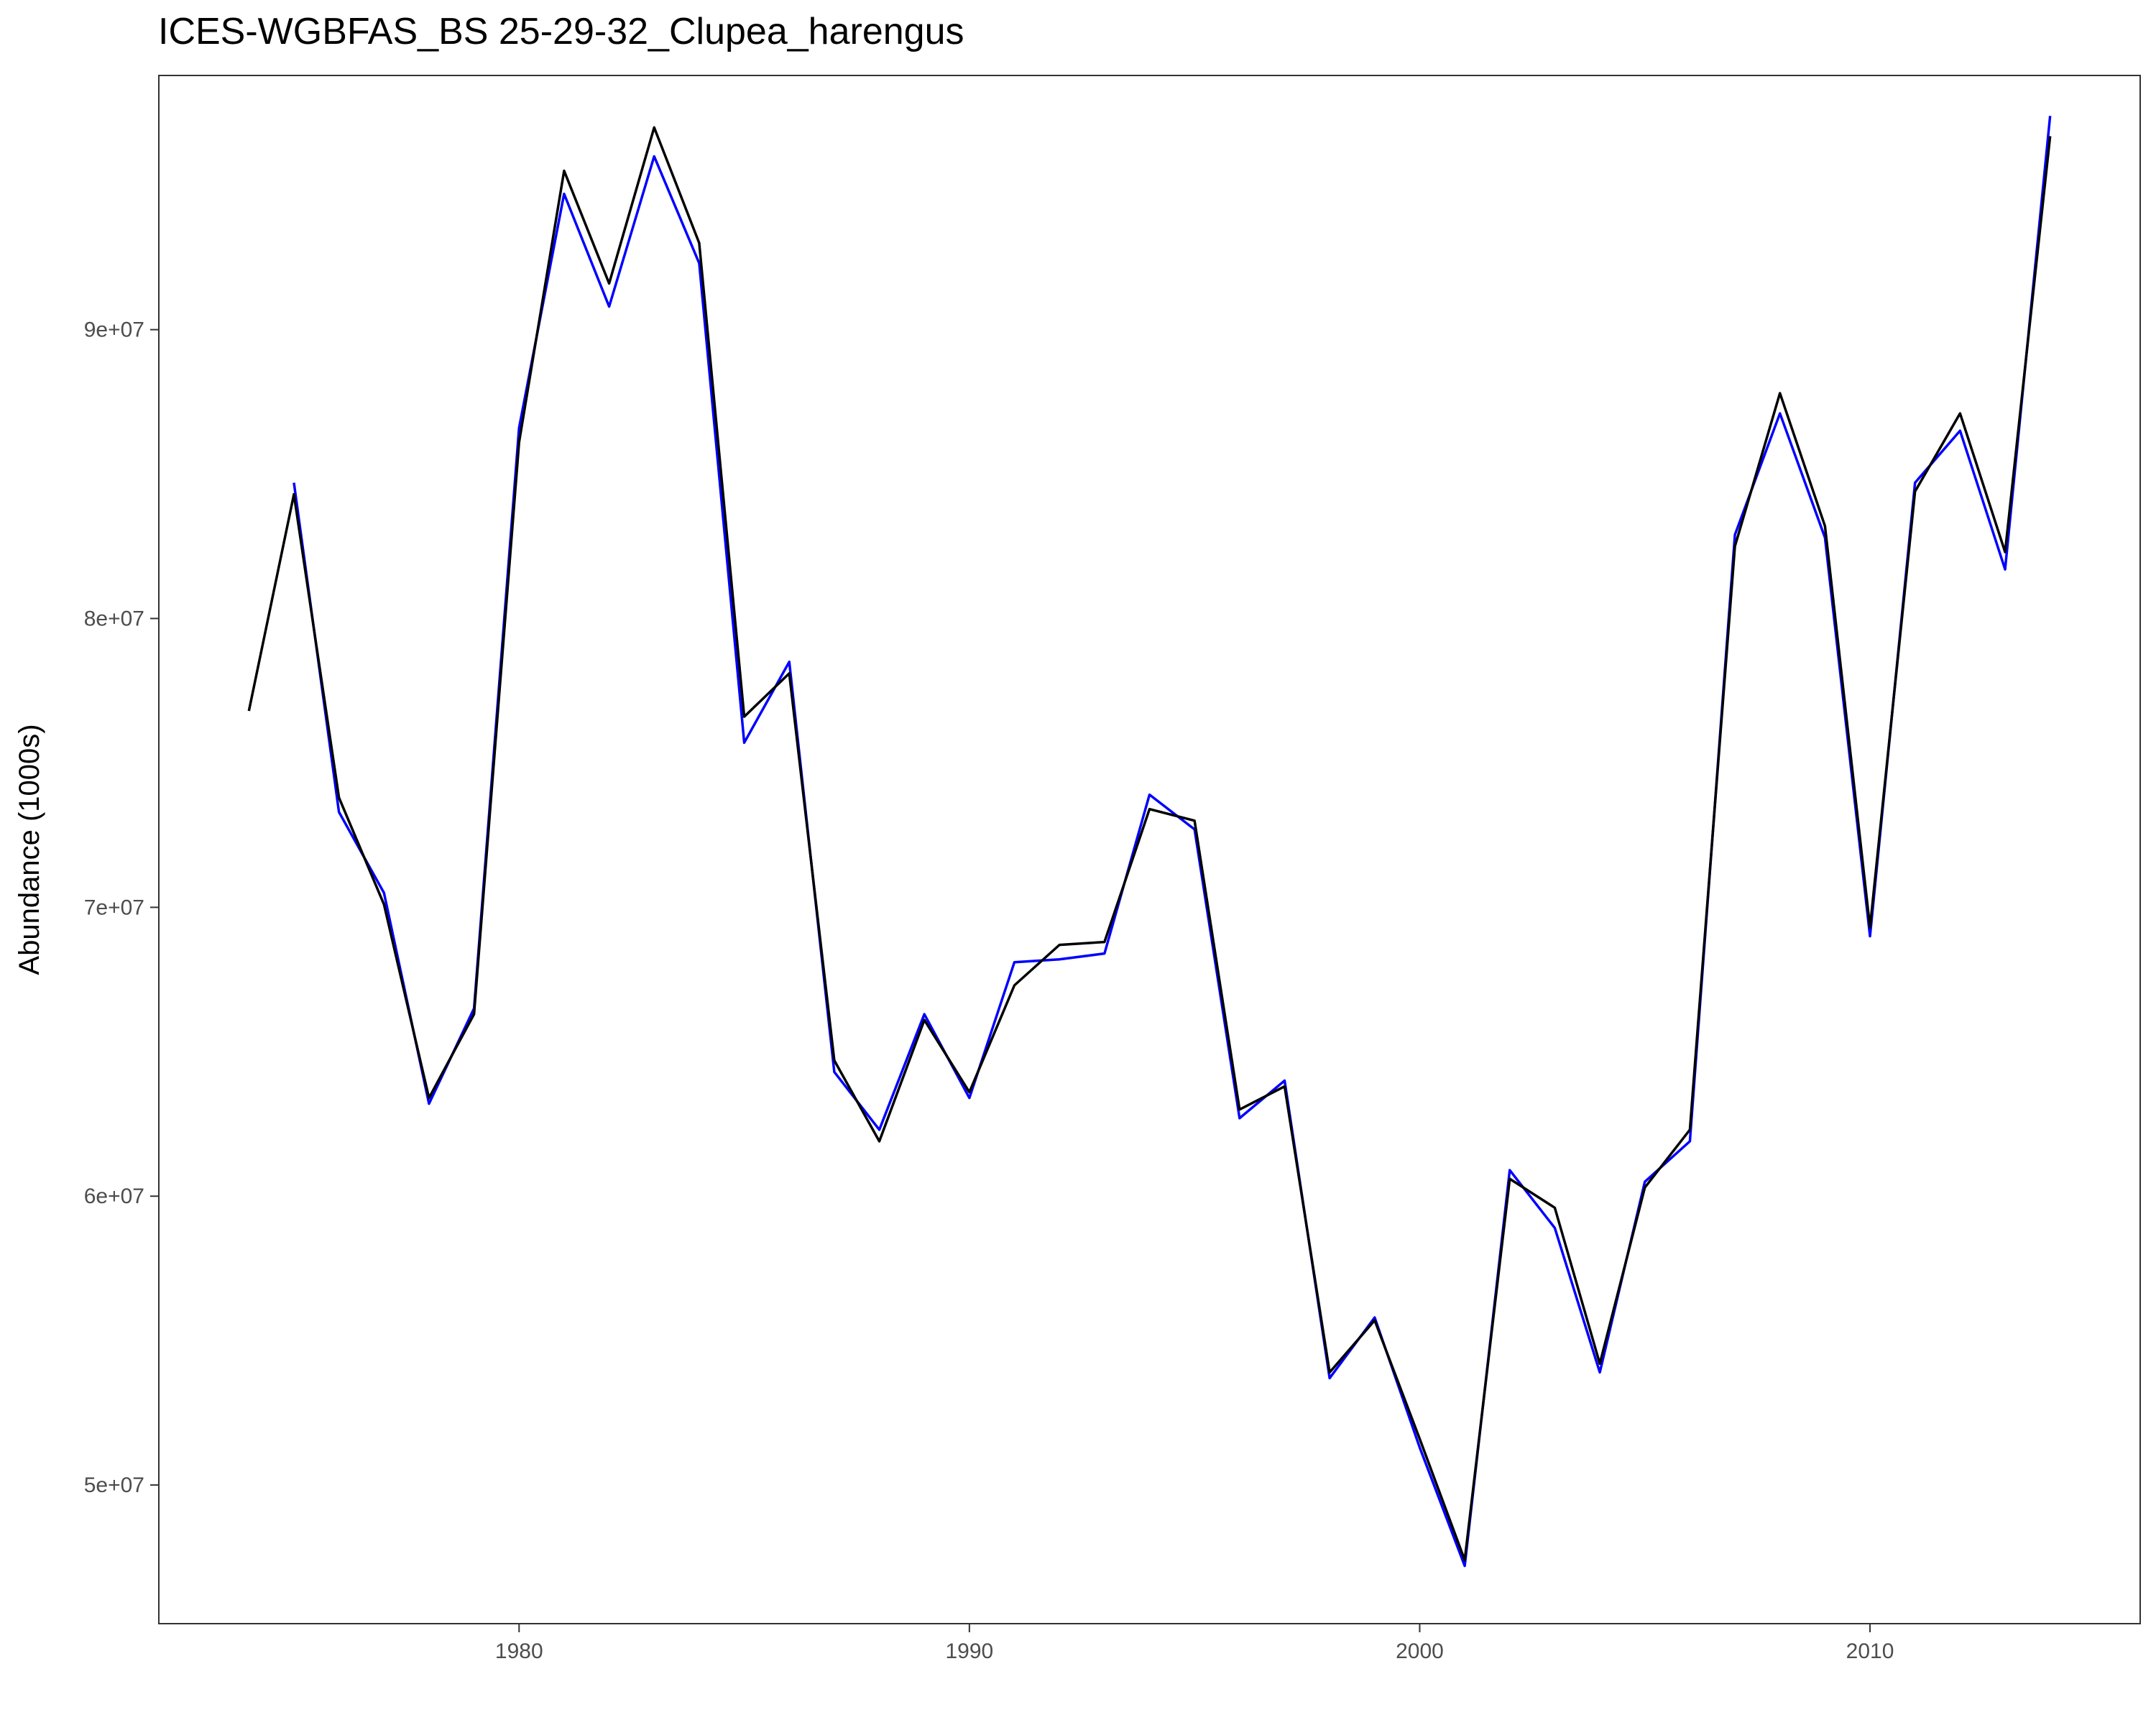 The image size is (2156, 1725). I want to click on y-tick-label: 8e+07, so click(114, 619).